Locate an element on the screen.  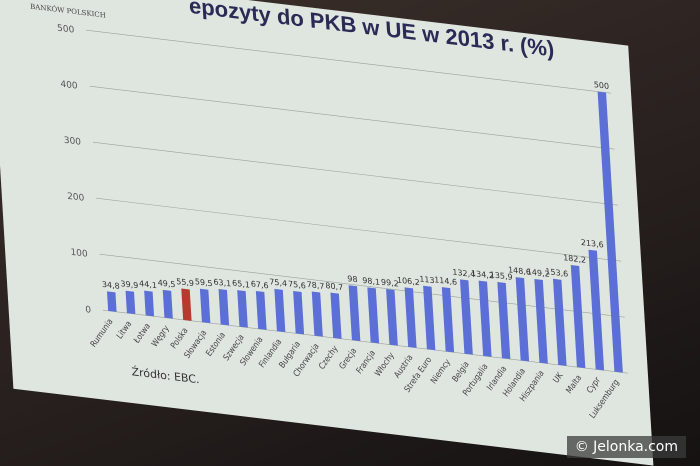
data-label: 55,9 is located at coordinates (185, 282).